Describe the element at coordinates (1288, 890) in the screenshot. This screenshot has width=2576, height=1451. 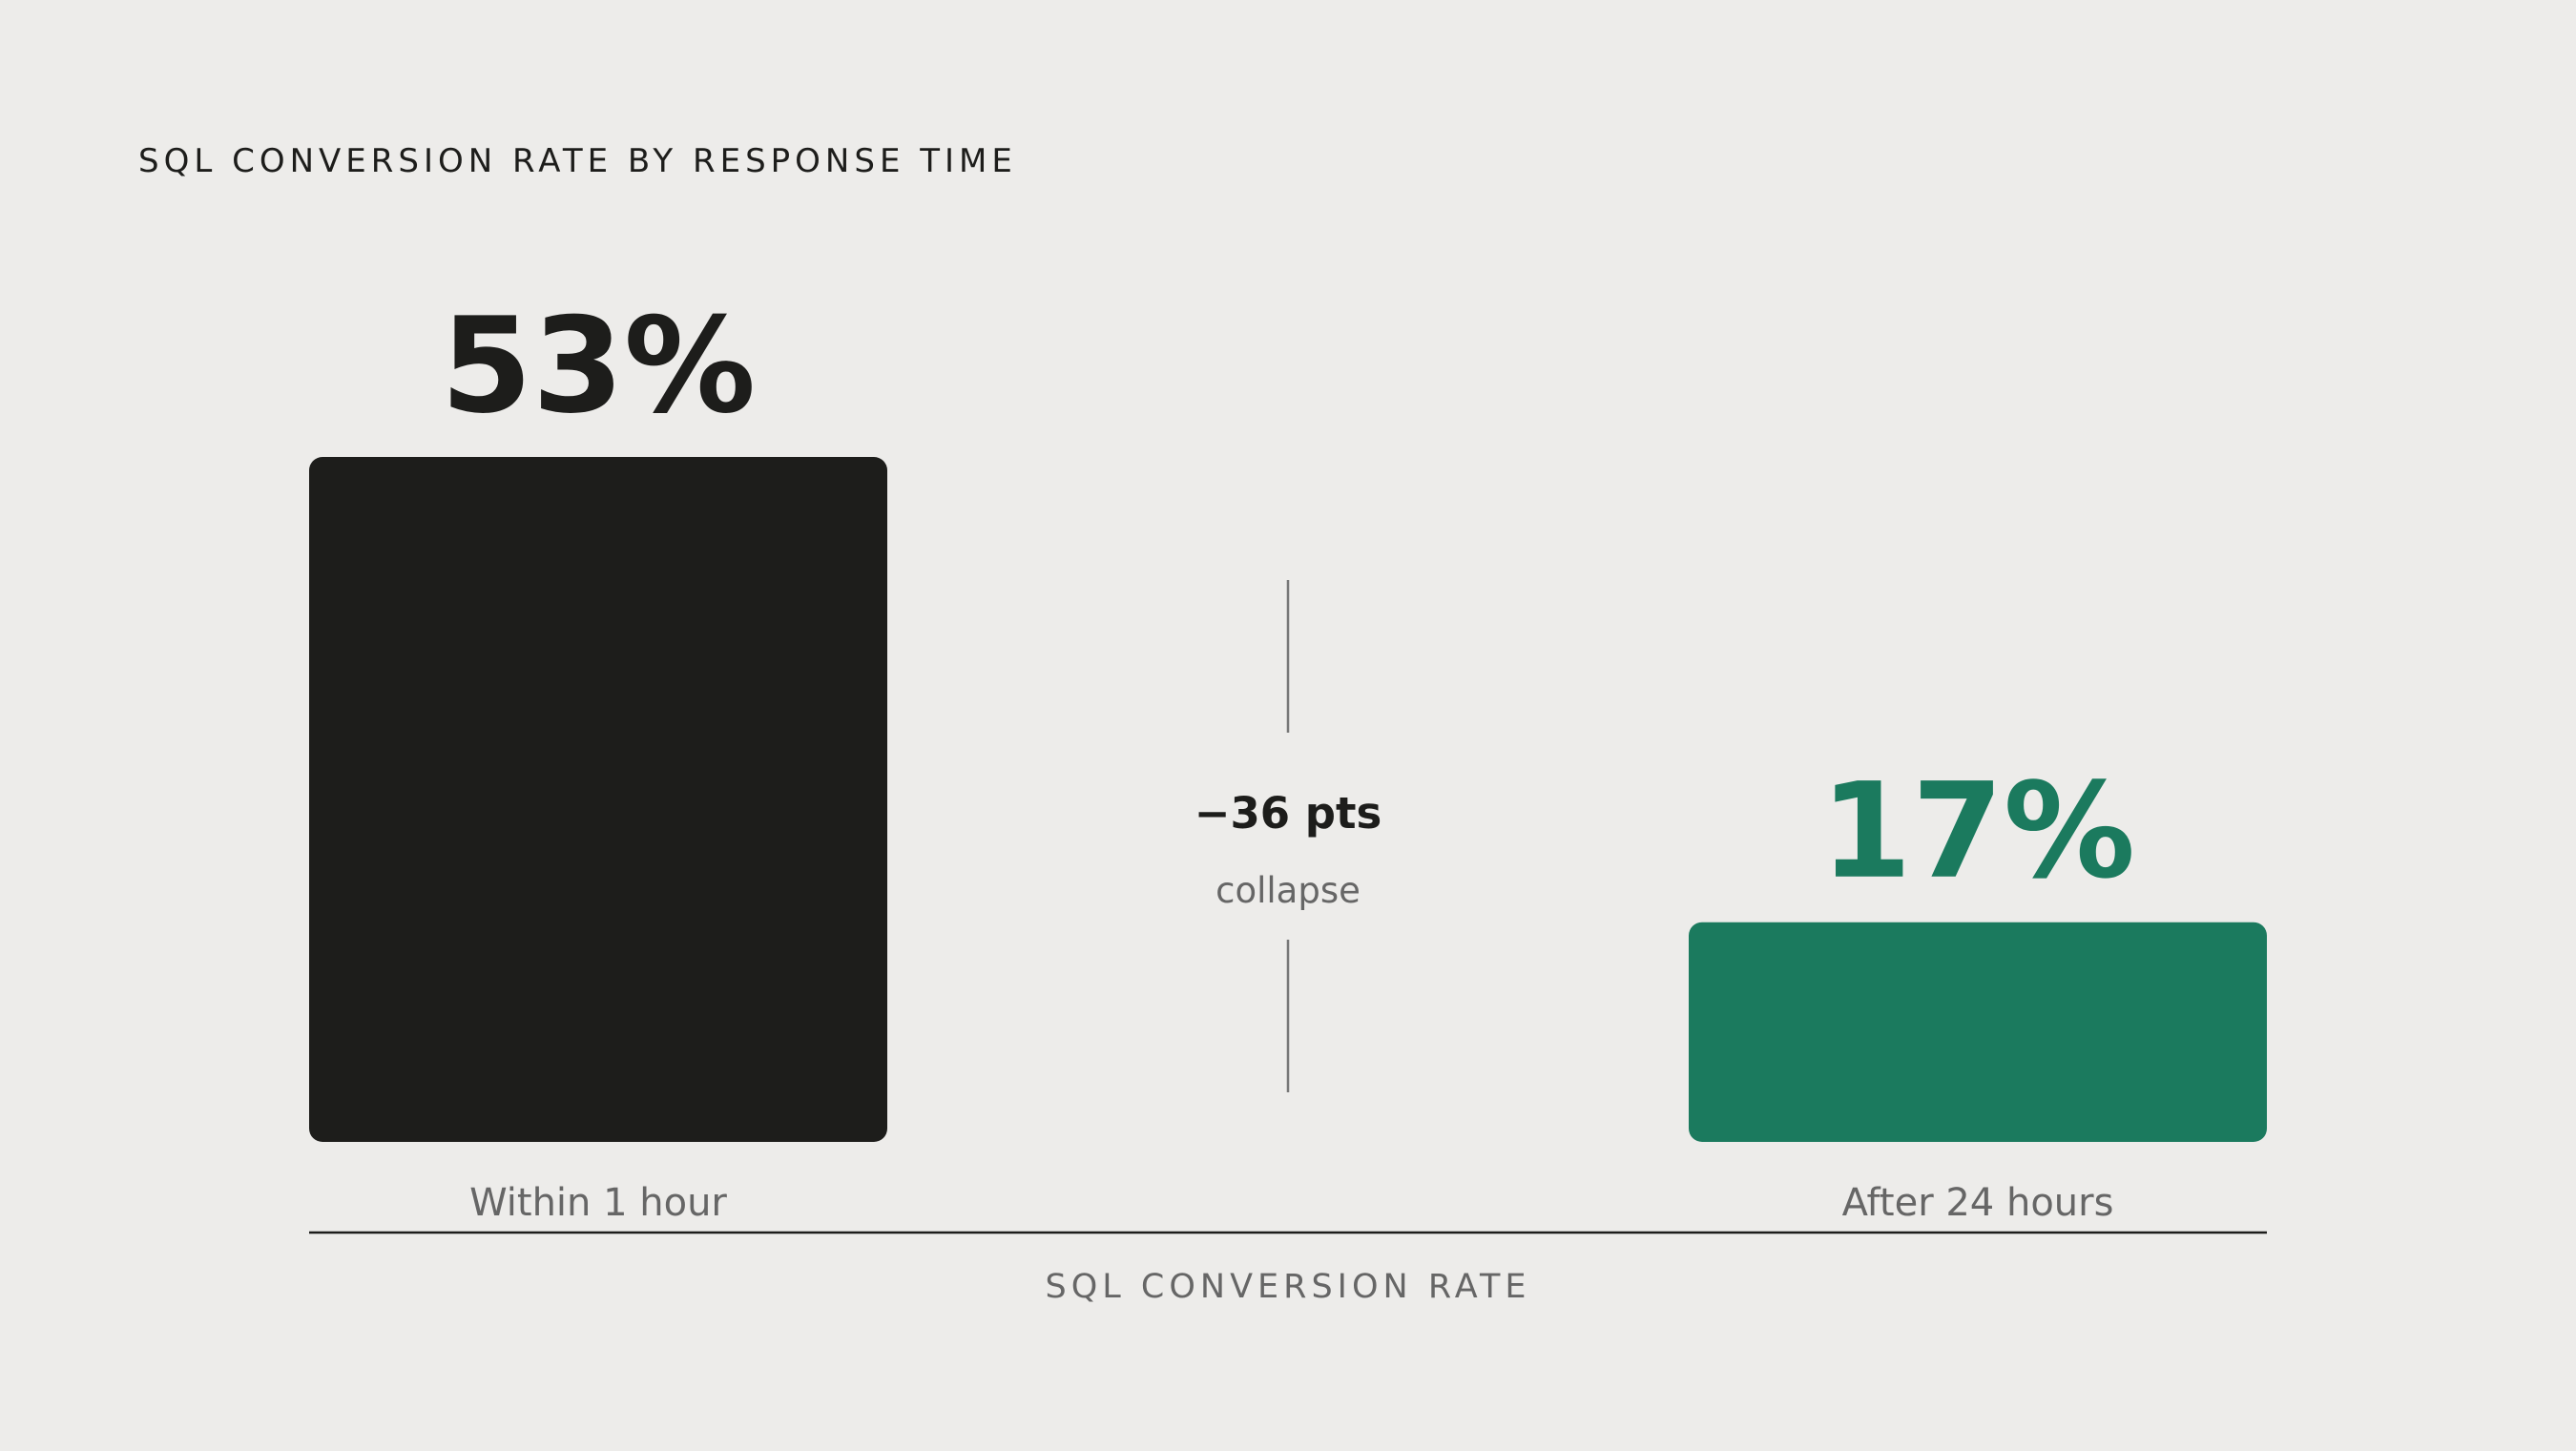
I see `annotation-subtext: collapse` at that location.